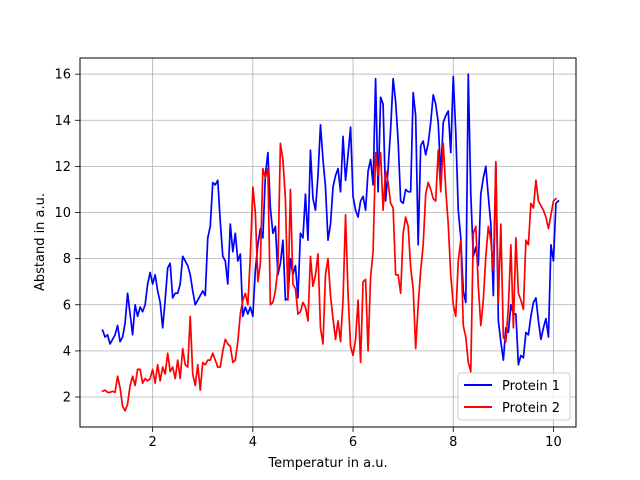 The width and height of the screenshot is (640, 480). Describe the element at coordinates (40, 242) in the screenshot. I see `y-axis-label: Abstand in a.u.` at that location.